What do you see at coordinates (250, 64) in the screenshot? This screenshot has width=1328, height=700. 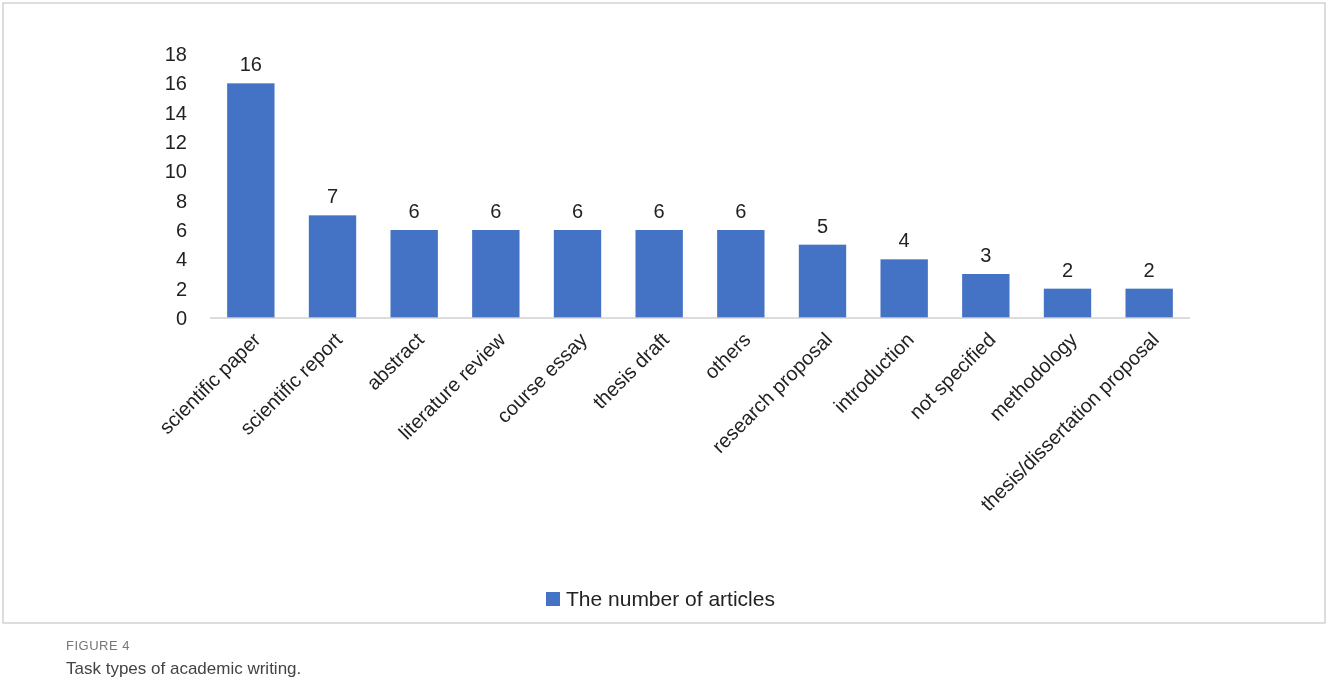 I see `data-label: 16` at bounding box center [250, 64].